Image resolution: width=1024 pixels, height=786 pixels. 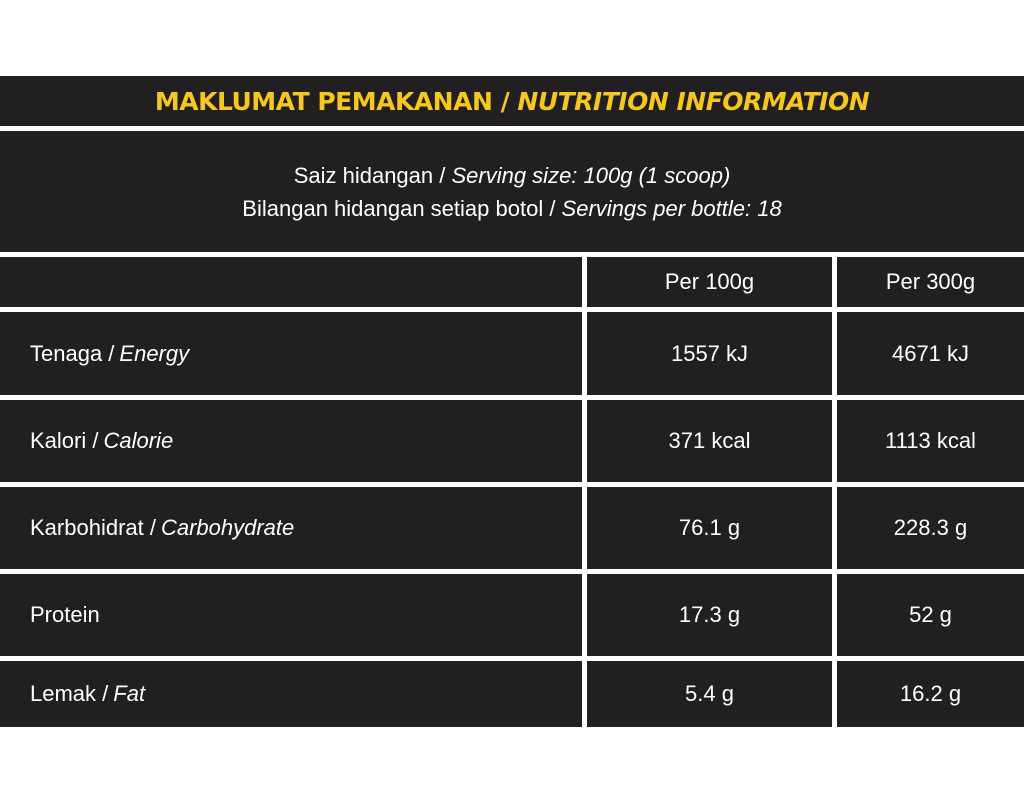 I want to click on value-per-100g: 5.4 g, so click(x=709, y=693).